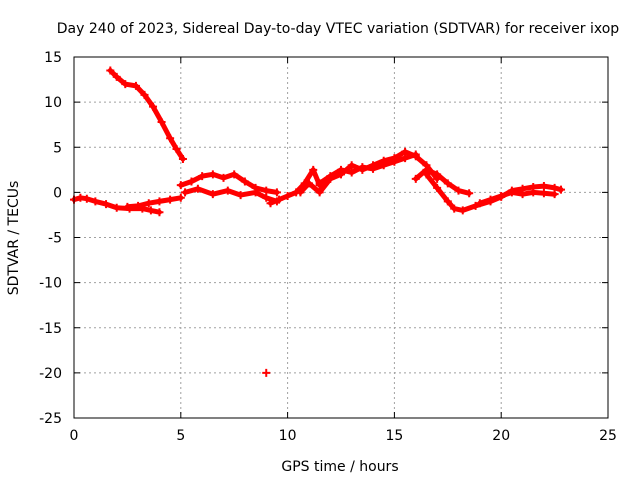 The image size is (640, 480). Describe the element at coordinates (14, 238) in the screenshot. I see `y-axis-label: SDTVAR / TECUs` at that location.